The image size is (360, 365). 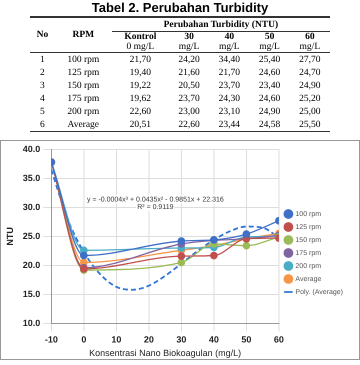 What do you see at coordinates (83, 98) in the screenshot?
I see `text: 175 rpm` at bounding box center [83, 98].